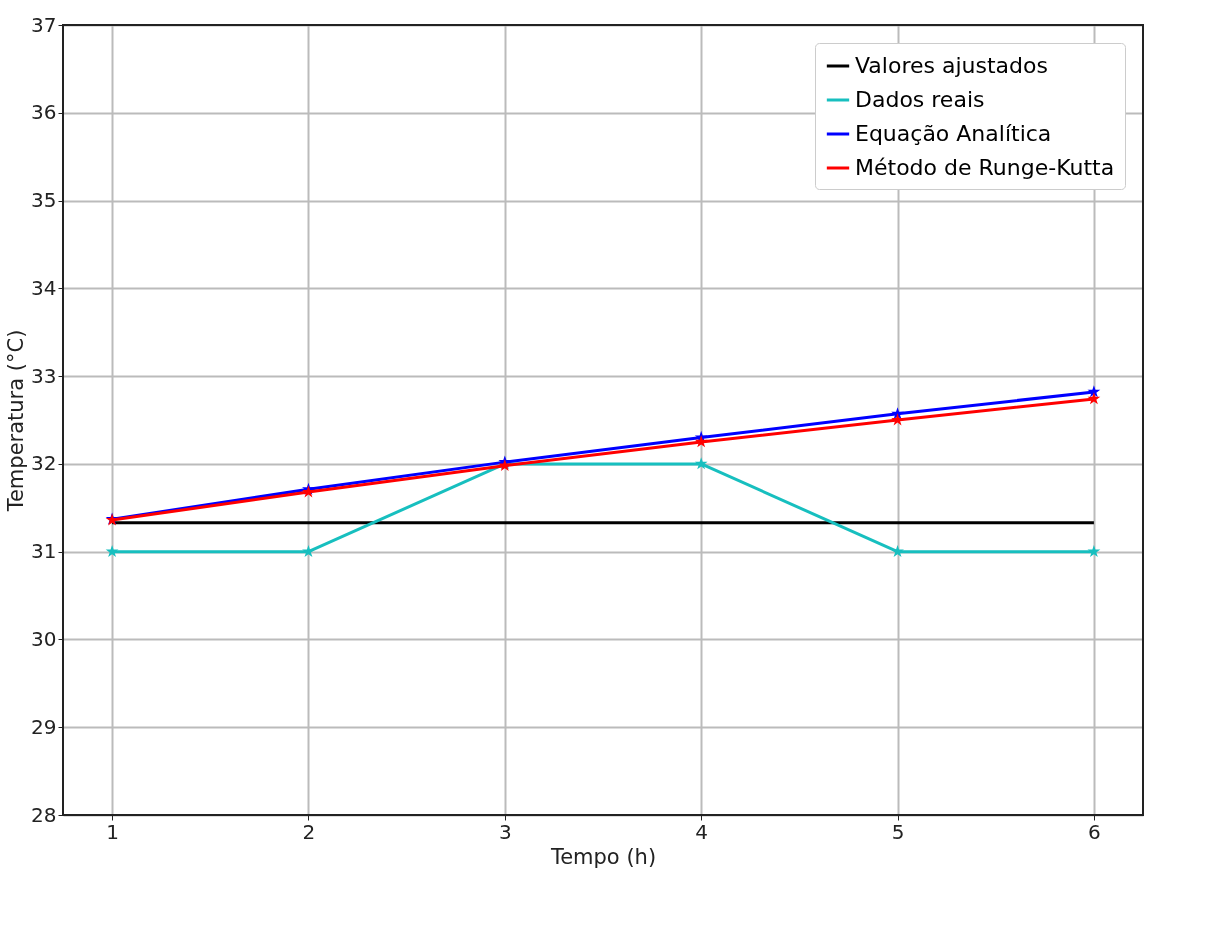  I want to click on legend-label: Método de Runge-Kutta, so click(985, 167).